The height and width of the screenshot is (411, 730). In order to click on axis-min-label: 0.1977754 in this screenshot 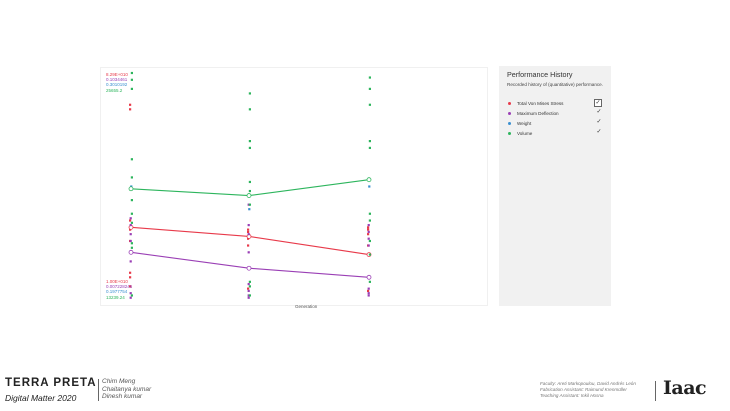, I will do `click(117, 292)`.